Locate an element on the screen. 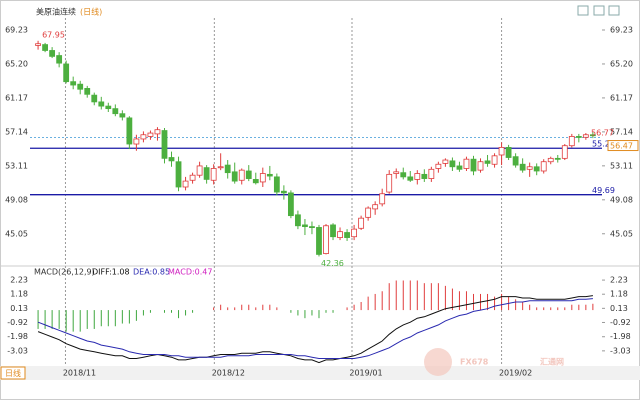 The height and width of the screenshot is (400, 640). watermark: 汇通网 is located at coordinates (552, 362).